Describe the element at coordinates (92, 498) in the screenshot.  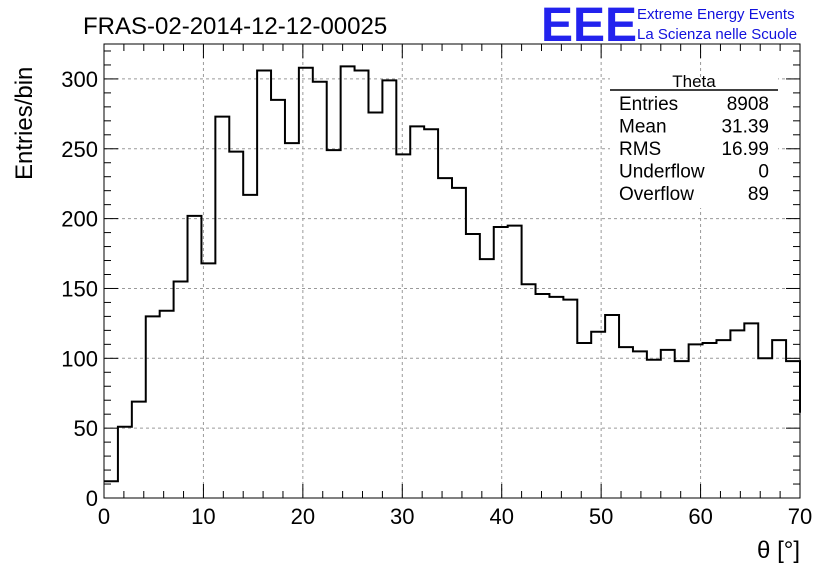
I see `y-tick-label: 0` at that location.